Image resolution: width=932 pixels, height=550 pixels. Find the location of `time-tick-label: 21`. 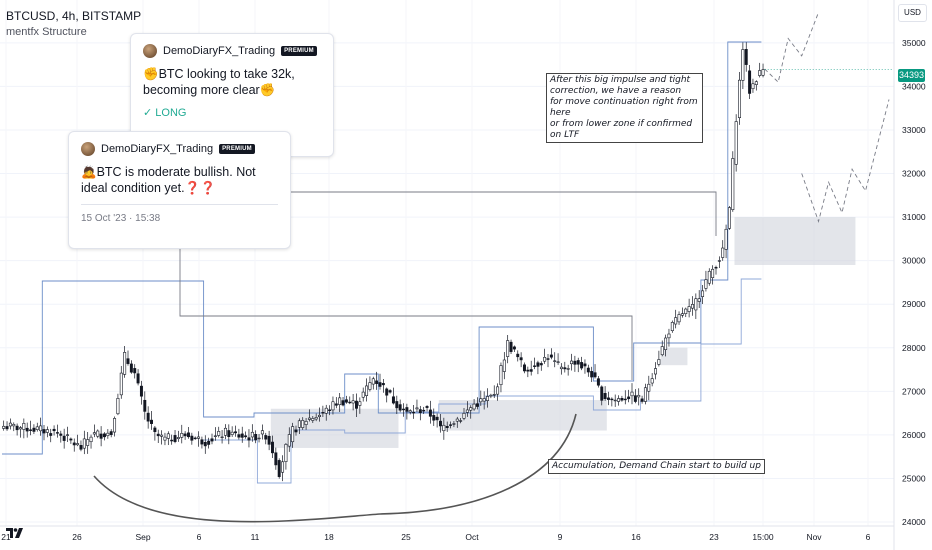

time-tick-label: 21 is located at coordinates (6, 537).